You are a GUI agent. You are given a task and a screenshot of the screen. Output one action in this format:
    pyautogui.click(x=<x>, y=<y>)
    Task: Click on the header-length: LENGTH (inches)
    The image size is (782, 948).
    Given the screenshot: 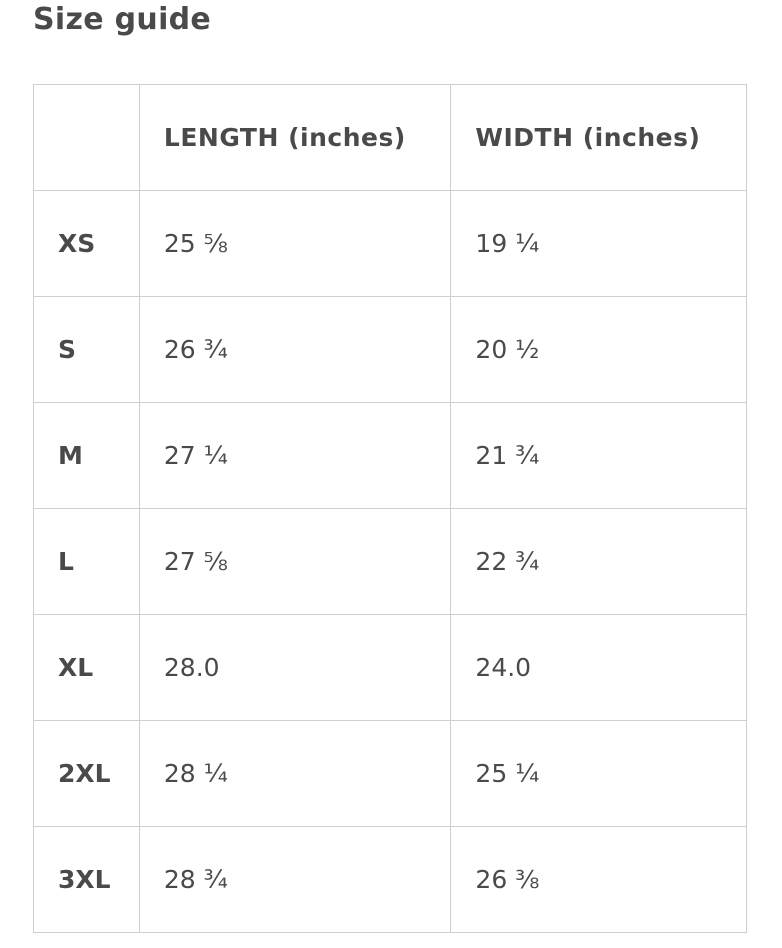 What is the action you would take?
    pyautogui.click(x=295, y=137)
    